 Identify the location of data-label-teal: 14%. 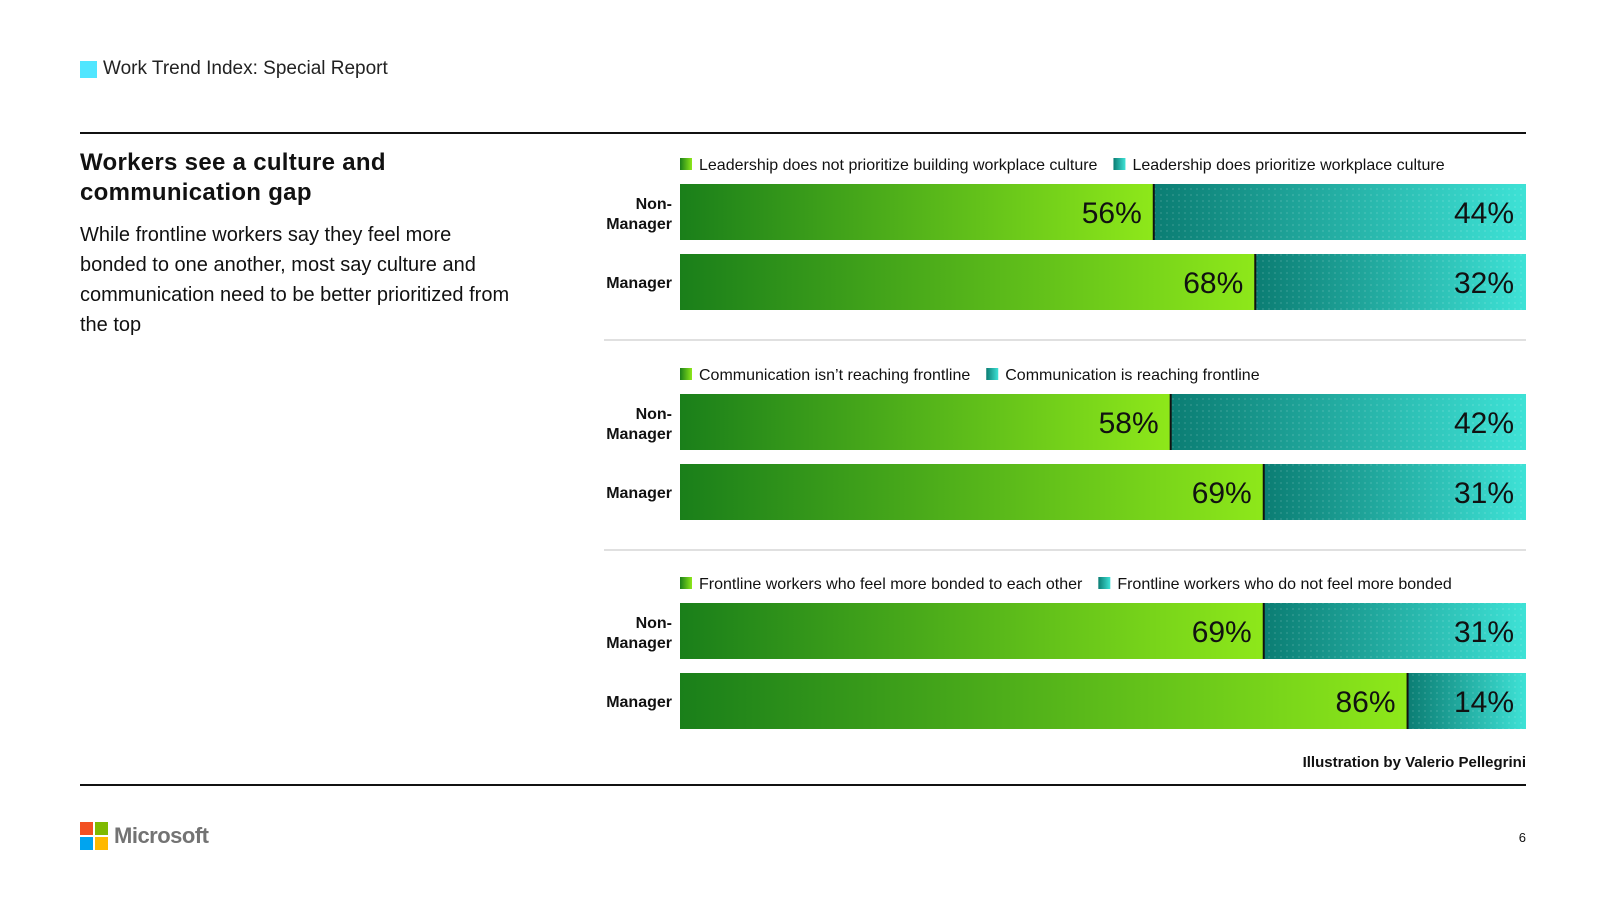
(1484, 702).